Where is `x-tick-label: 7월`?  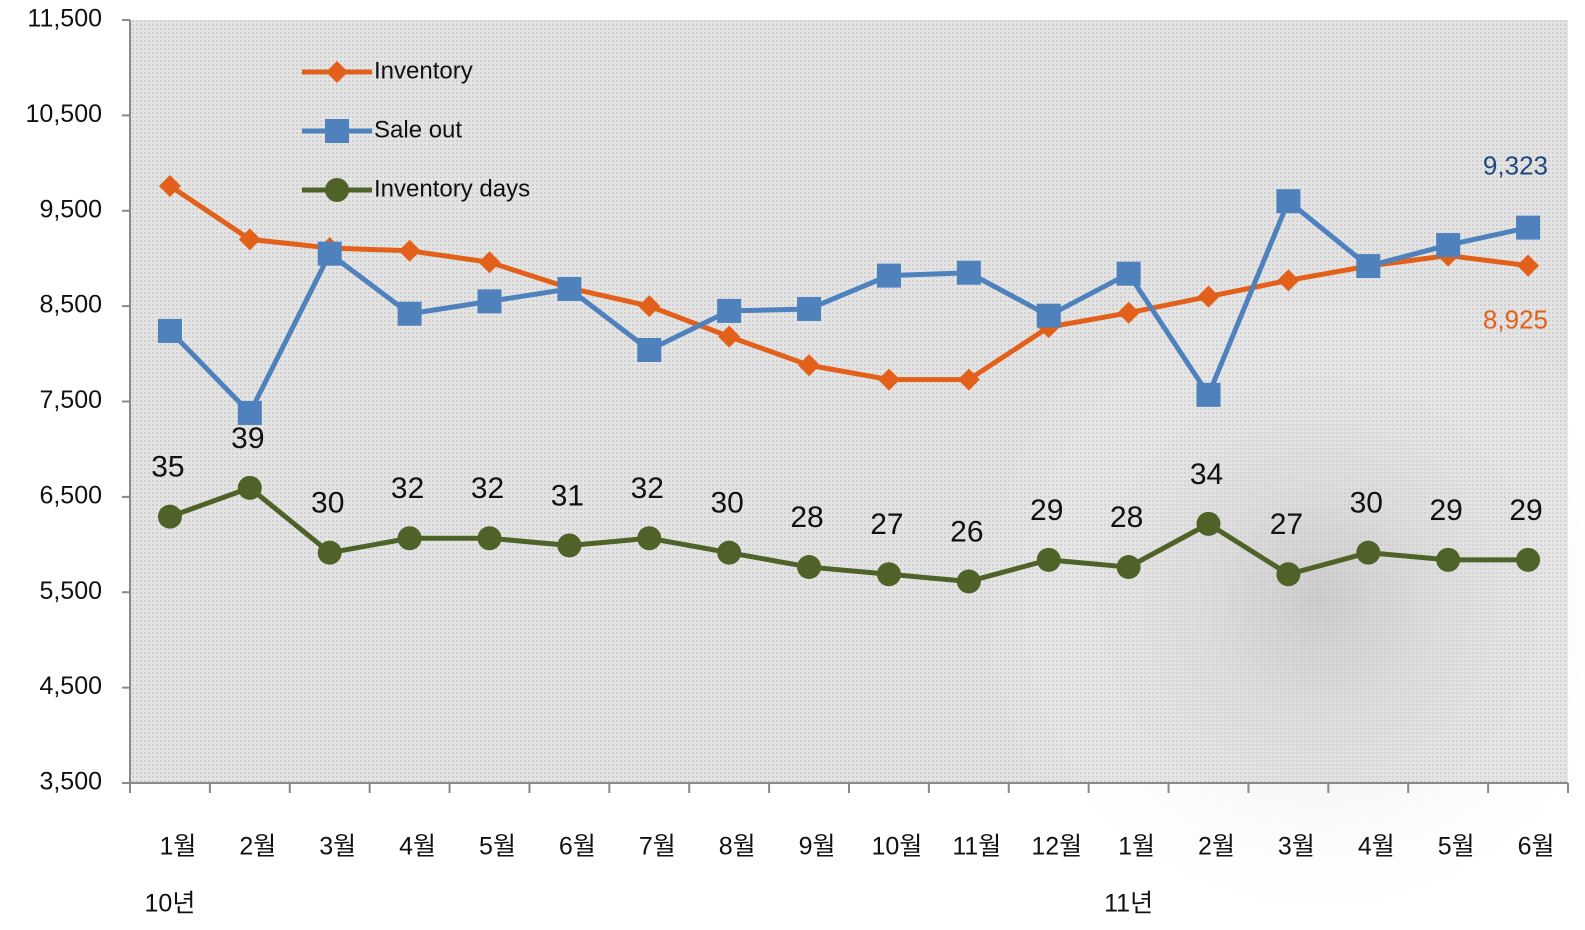 x-tick-label: 7월 is located at coordinates (657, 847).